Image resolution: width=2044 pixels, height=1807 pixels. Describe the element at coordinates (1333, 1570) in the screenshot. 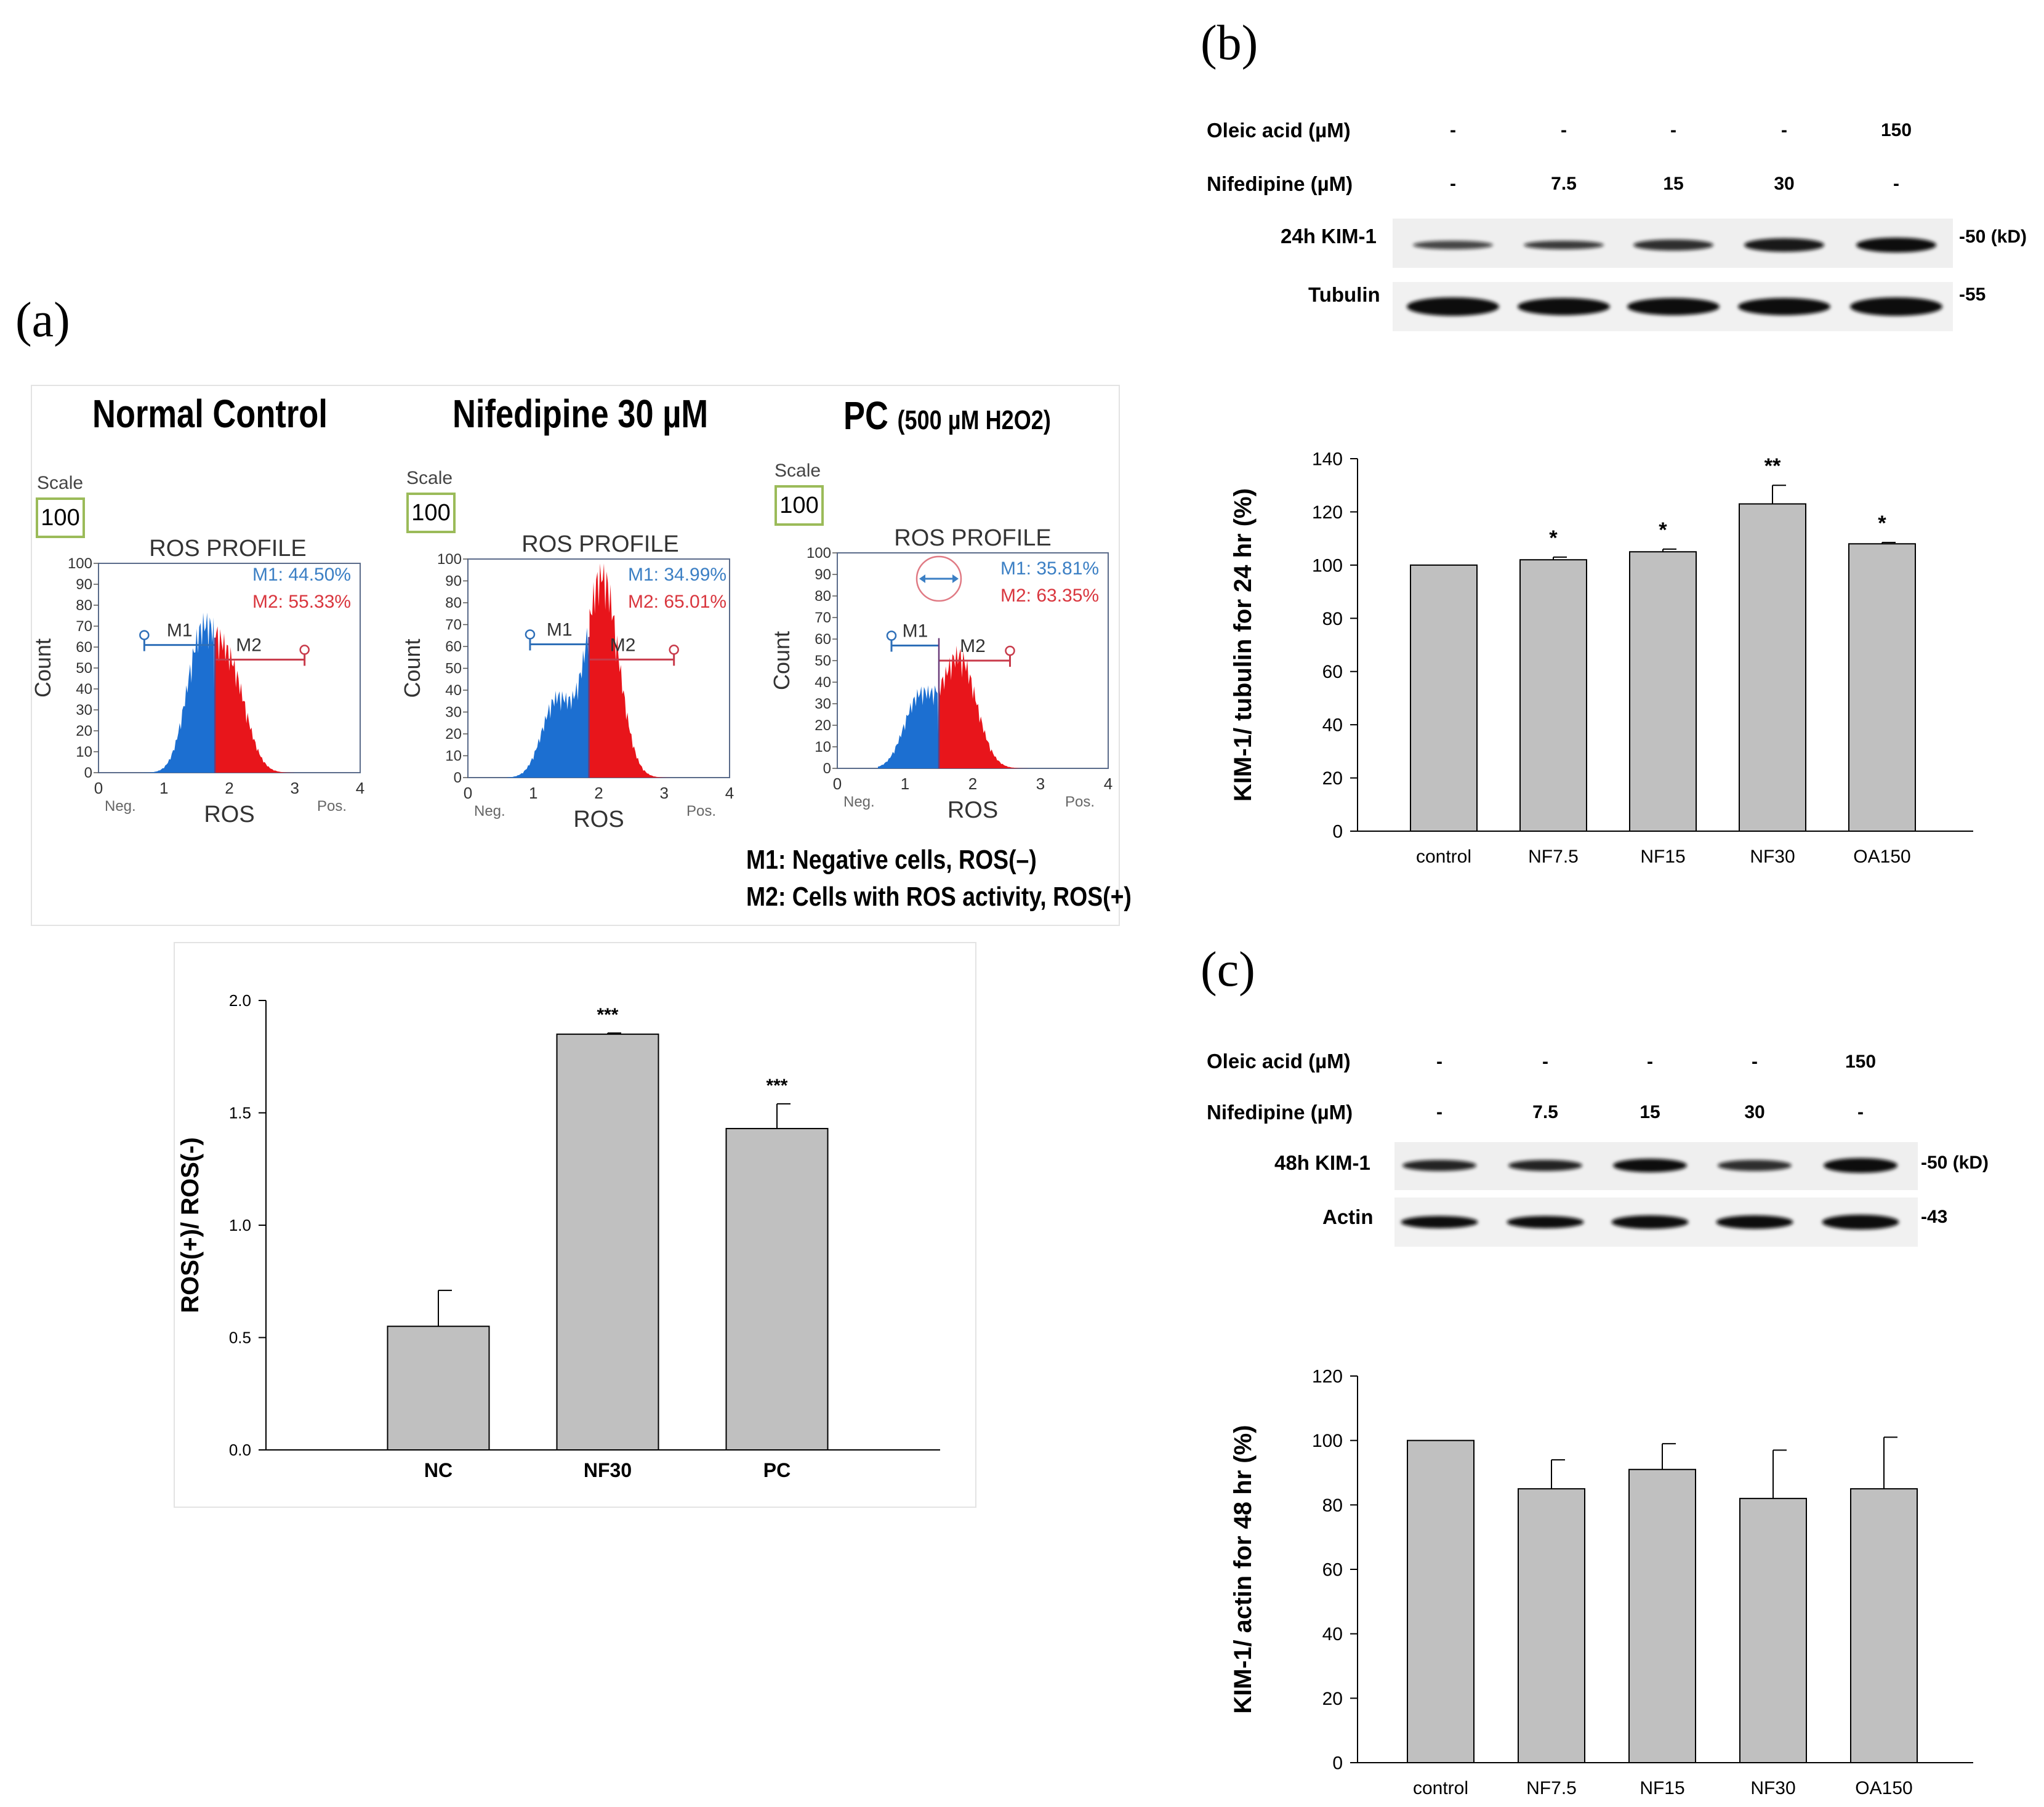

I see `y-tick-label: 60` at that location.